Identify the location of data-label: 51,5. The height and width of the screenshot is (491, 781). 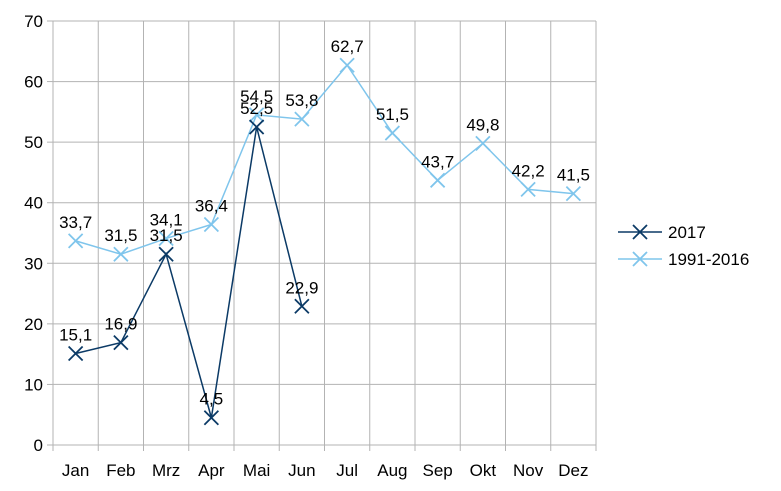
(392, 114).